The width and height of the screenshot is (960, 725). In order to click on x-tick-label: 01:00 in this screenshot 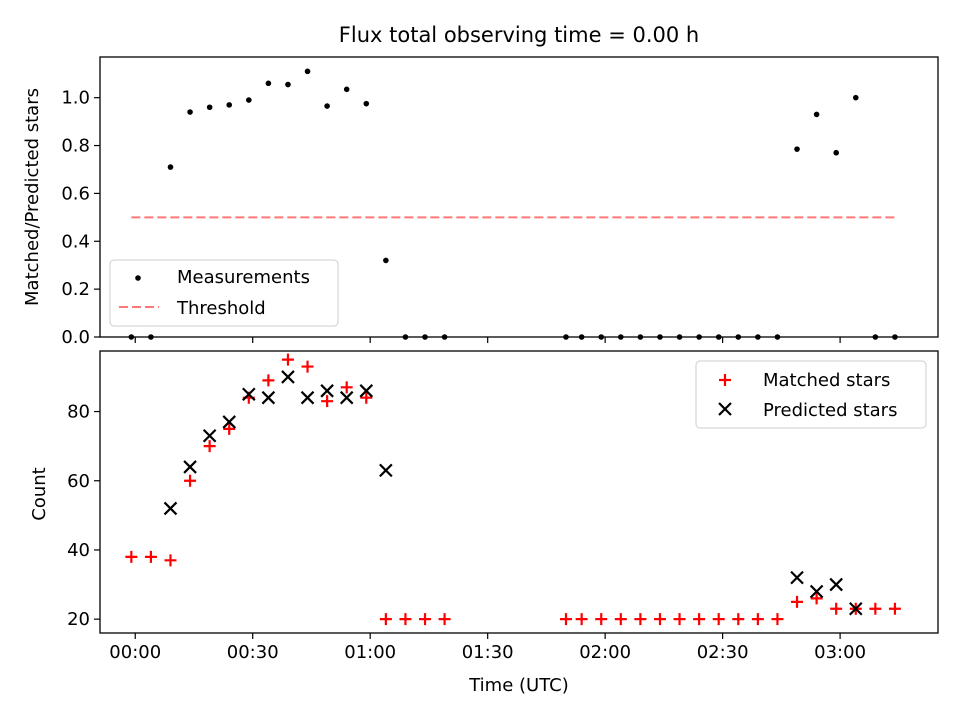, I will do `click(370, 652)`.